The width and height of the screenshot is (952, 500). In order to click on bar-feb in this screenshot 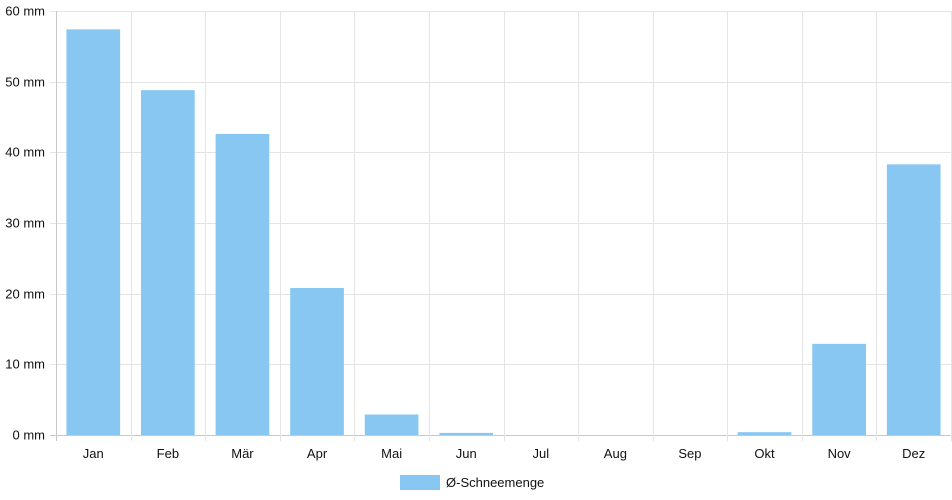, I will do `click(168, 263)`.